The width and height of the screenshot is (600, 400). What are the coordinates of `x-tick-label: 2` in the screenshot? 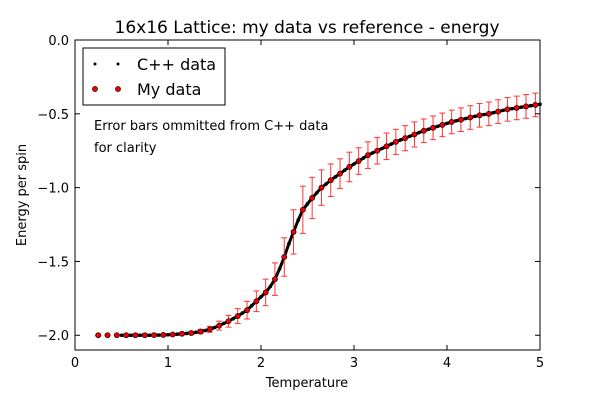 It's located at (261, 363).